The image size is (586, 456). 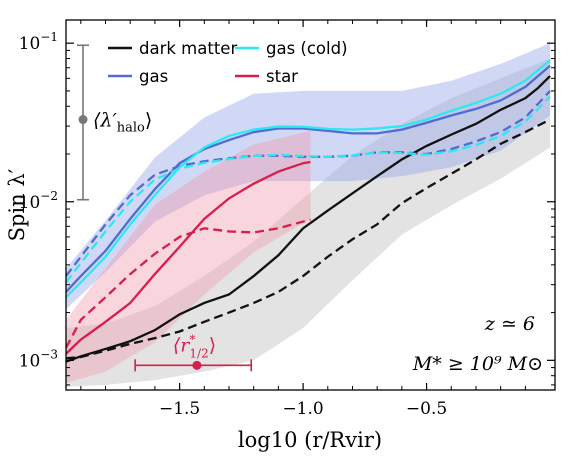 I want to click on r-half-point, so click(x=197, y=365).